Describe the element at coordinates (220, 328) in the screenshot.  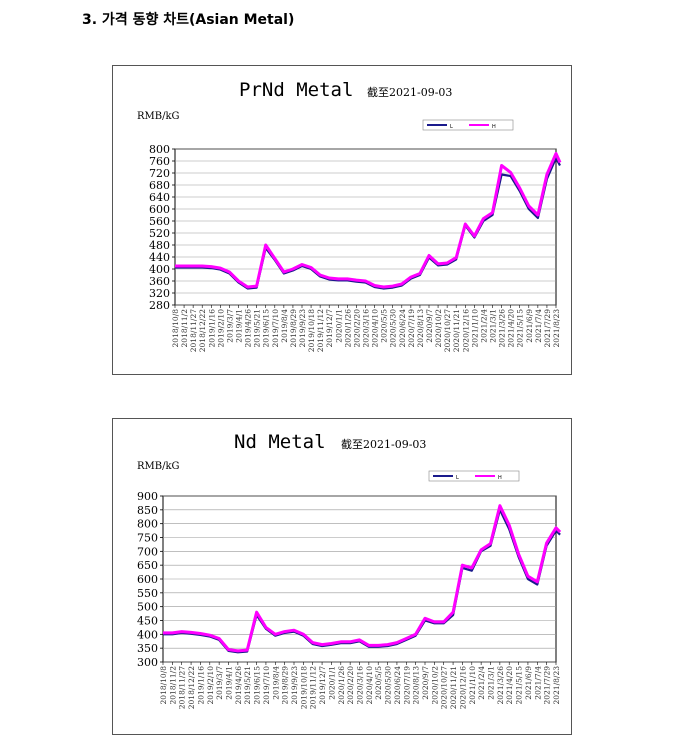
I see `x-tick-label-5: 2019/2/10` at that location.